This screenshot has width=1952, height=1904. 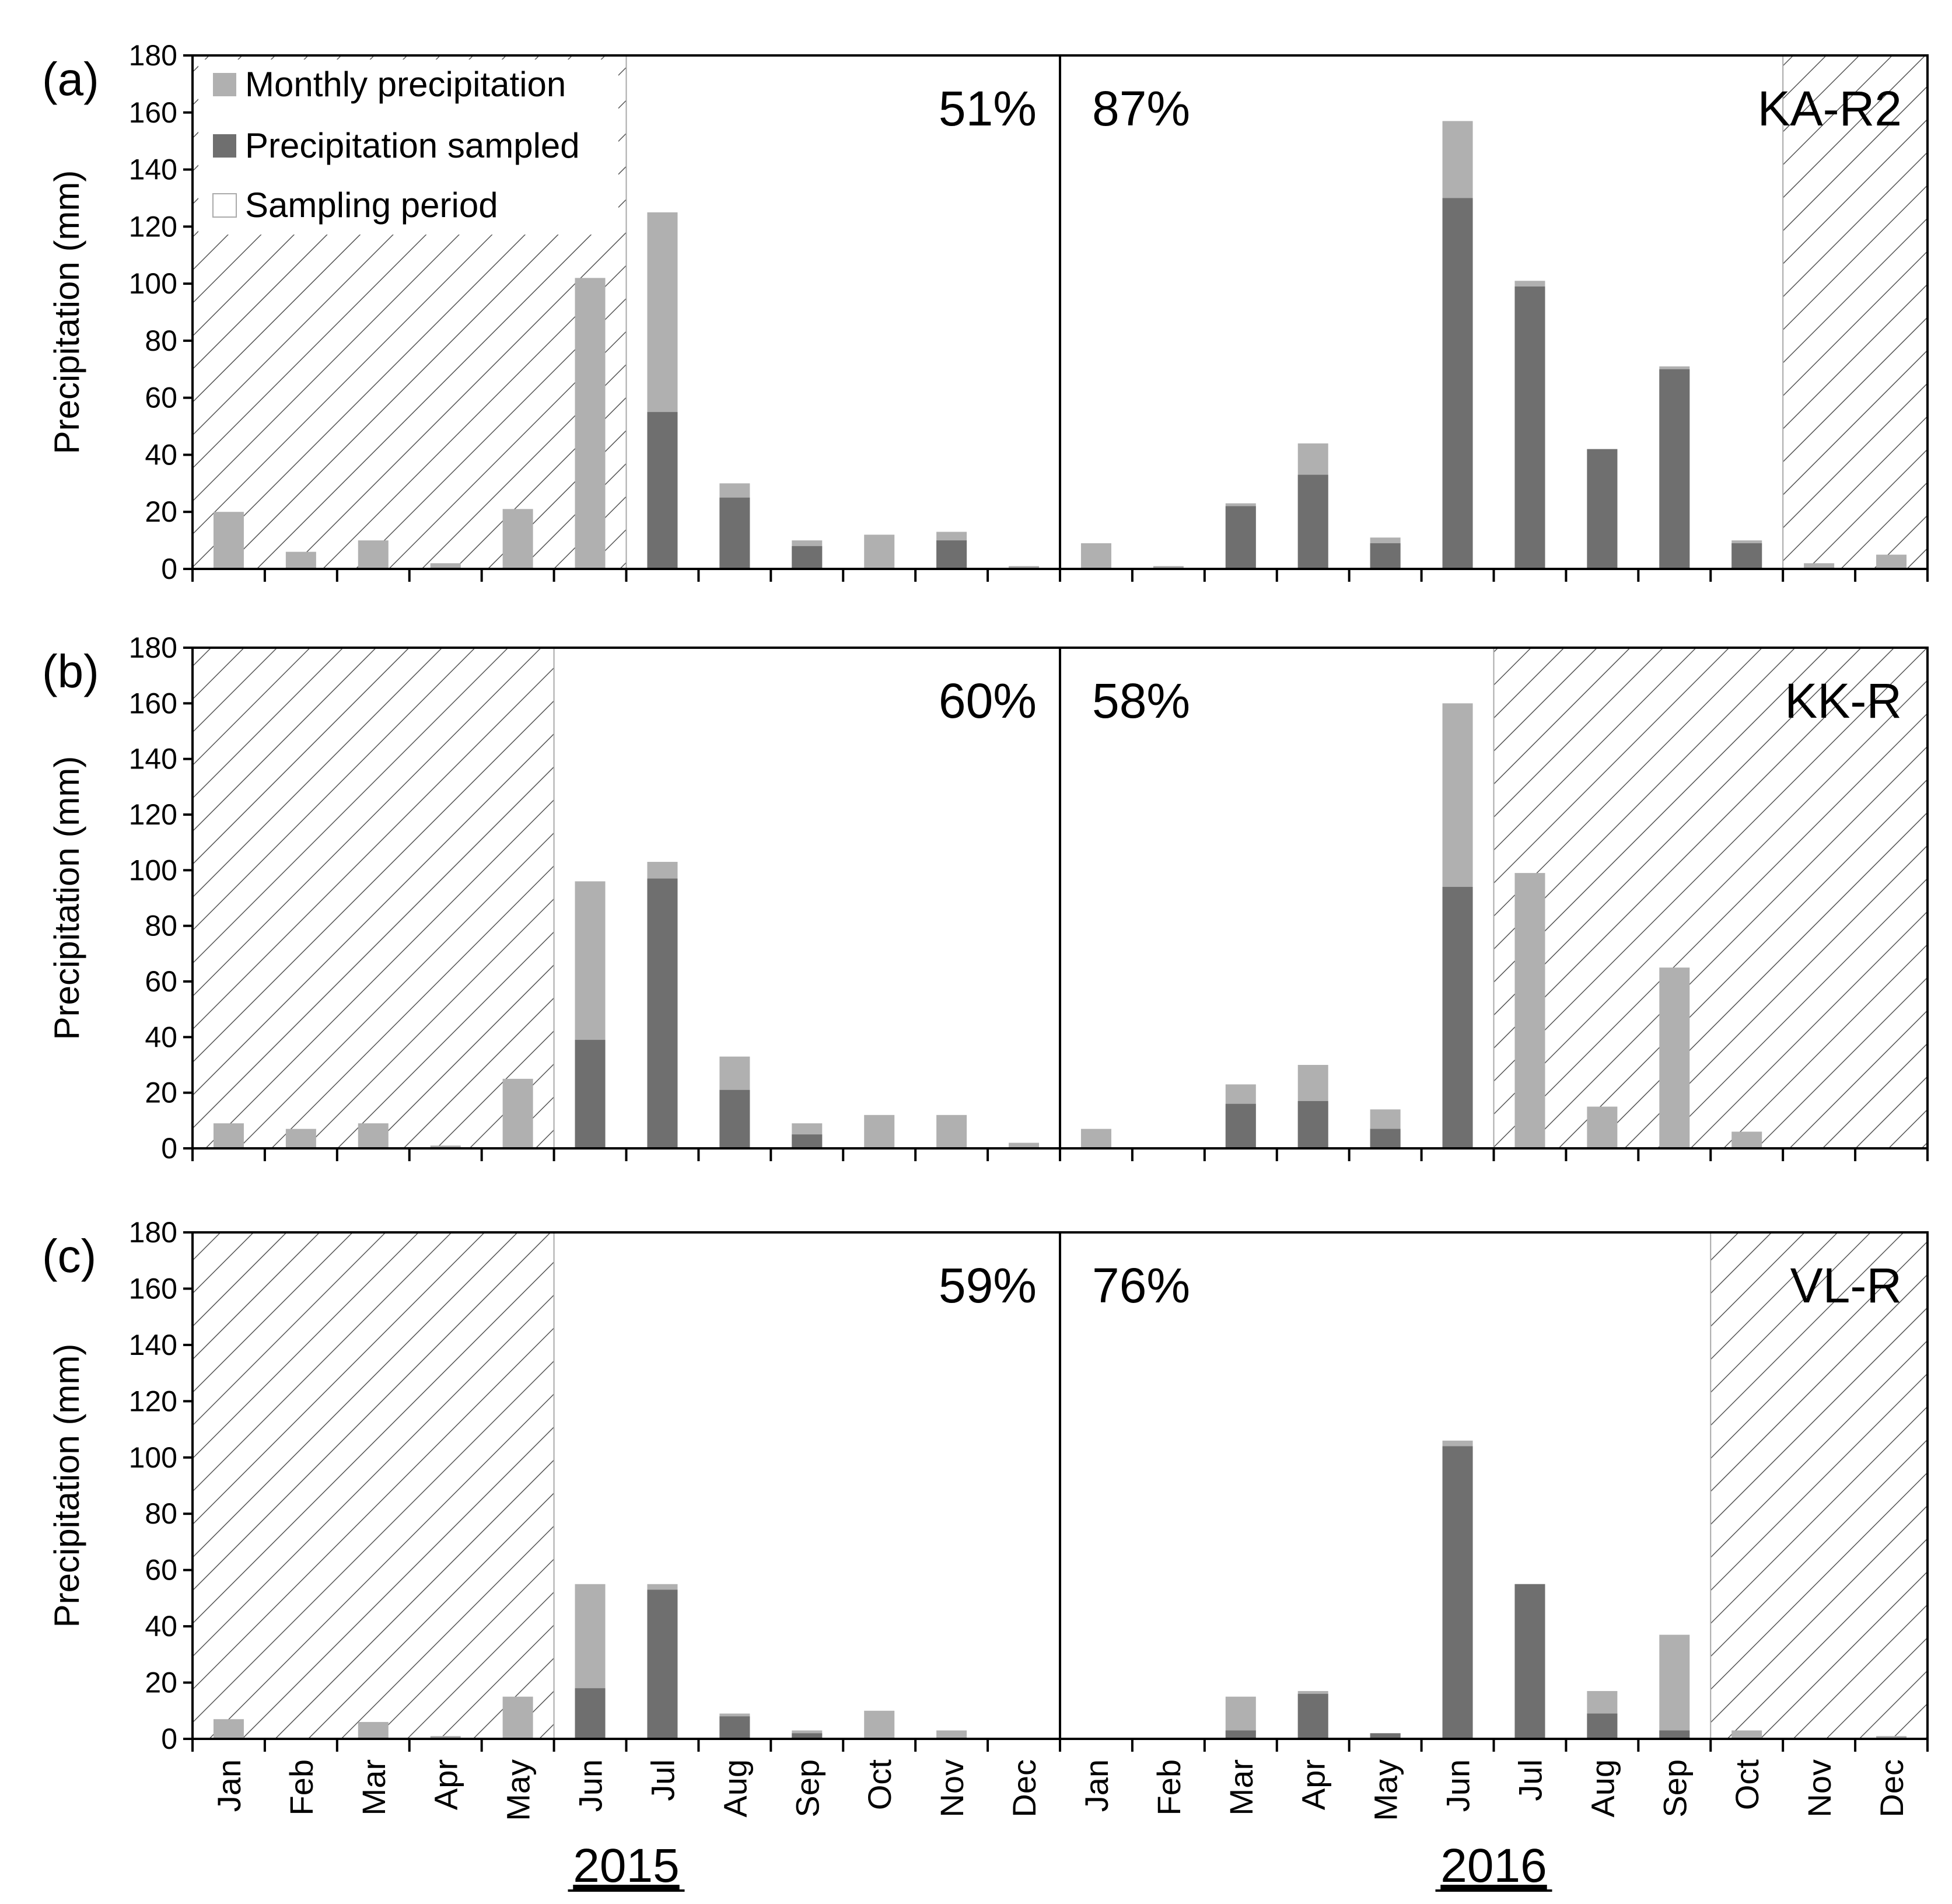 What do you see at coordinates (1493, 1865) in the screenshot?
I see `year-label-2016: 2016` at bounding box center [1493, 1865].